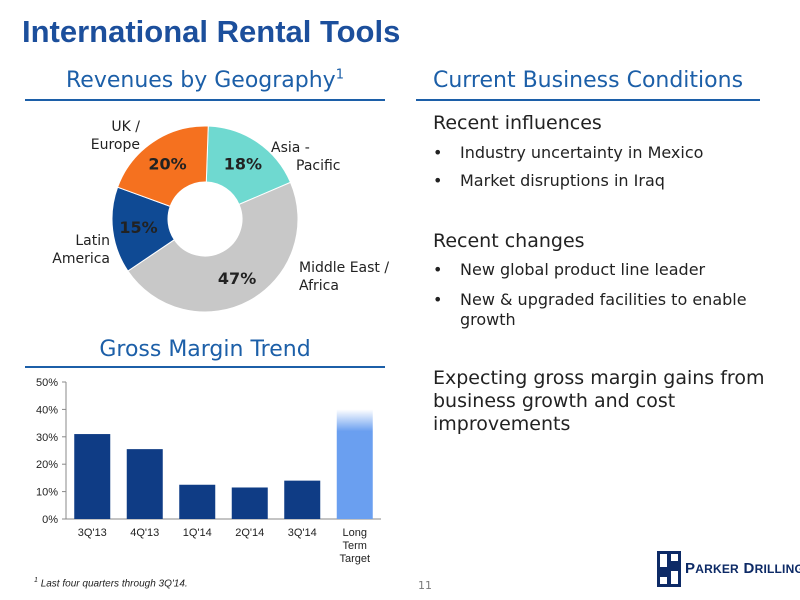 The width and height of the screenshot is (800, 600). I want to click on margin-heading-rule, so click(205, 367).